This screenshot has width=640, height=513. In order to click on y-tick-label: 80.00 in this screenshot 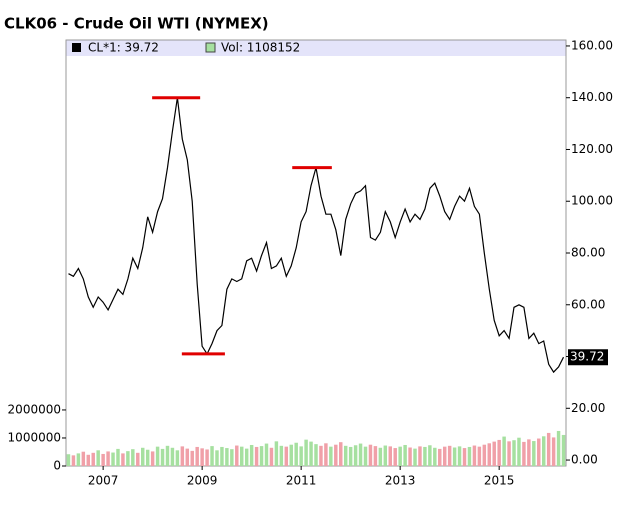, I will do `click(588, 253)`.